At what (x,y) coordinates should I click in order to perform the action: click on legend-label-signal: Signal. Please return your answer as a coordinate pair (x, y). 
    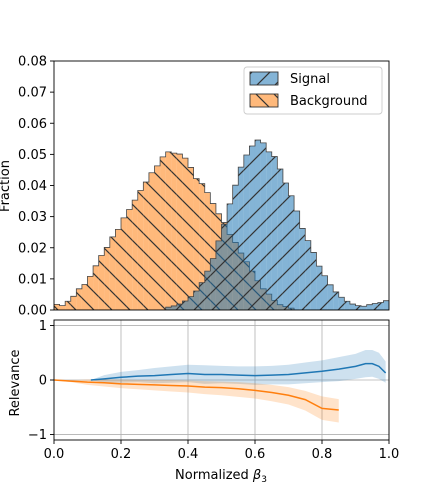
    Looking at the image, I should click on (310, 79).